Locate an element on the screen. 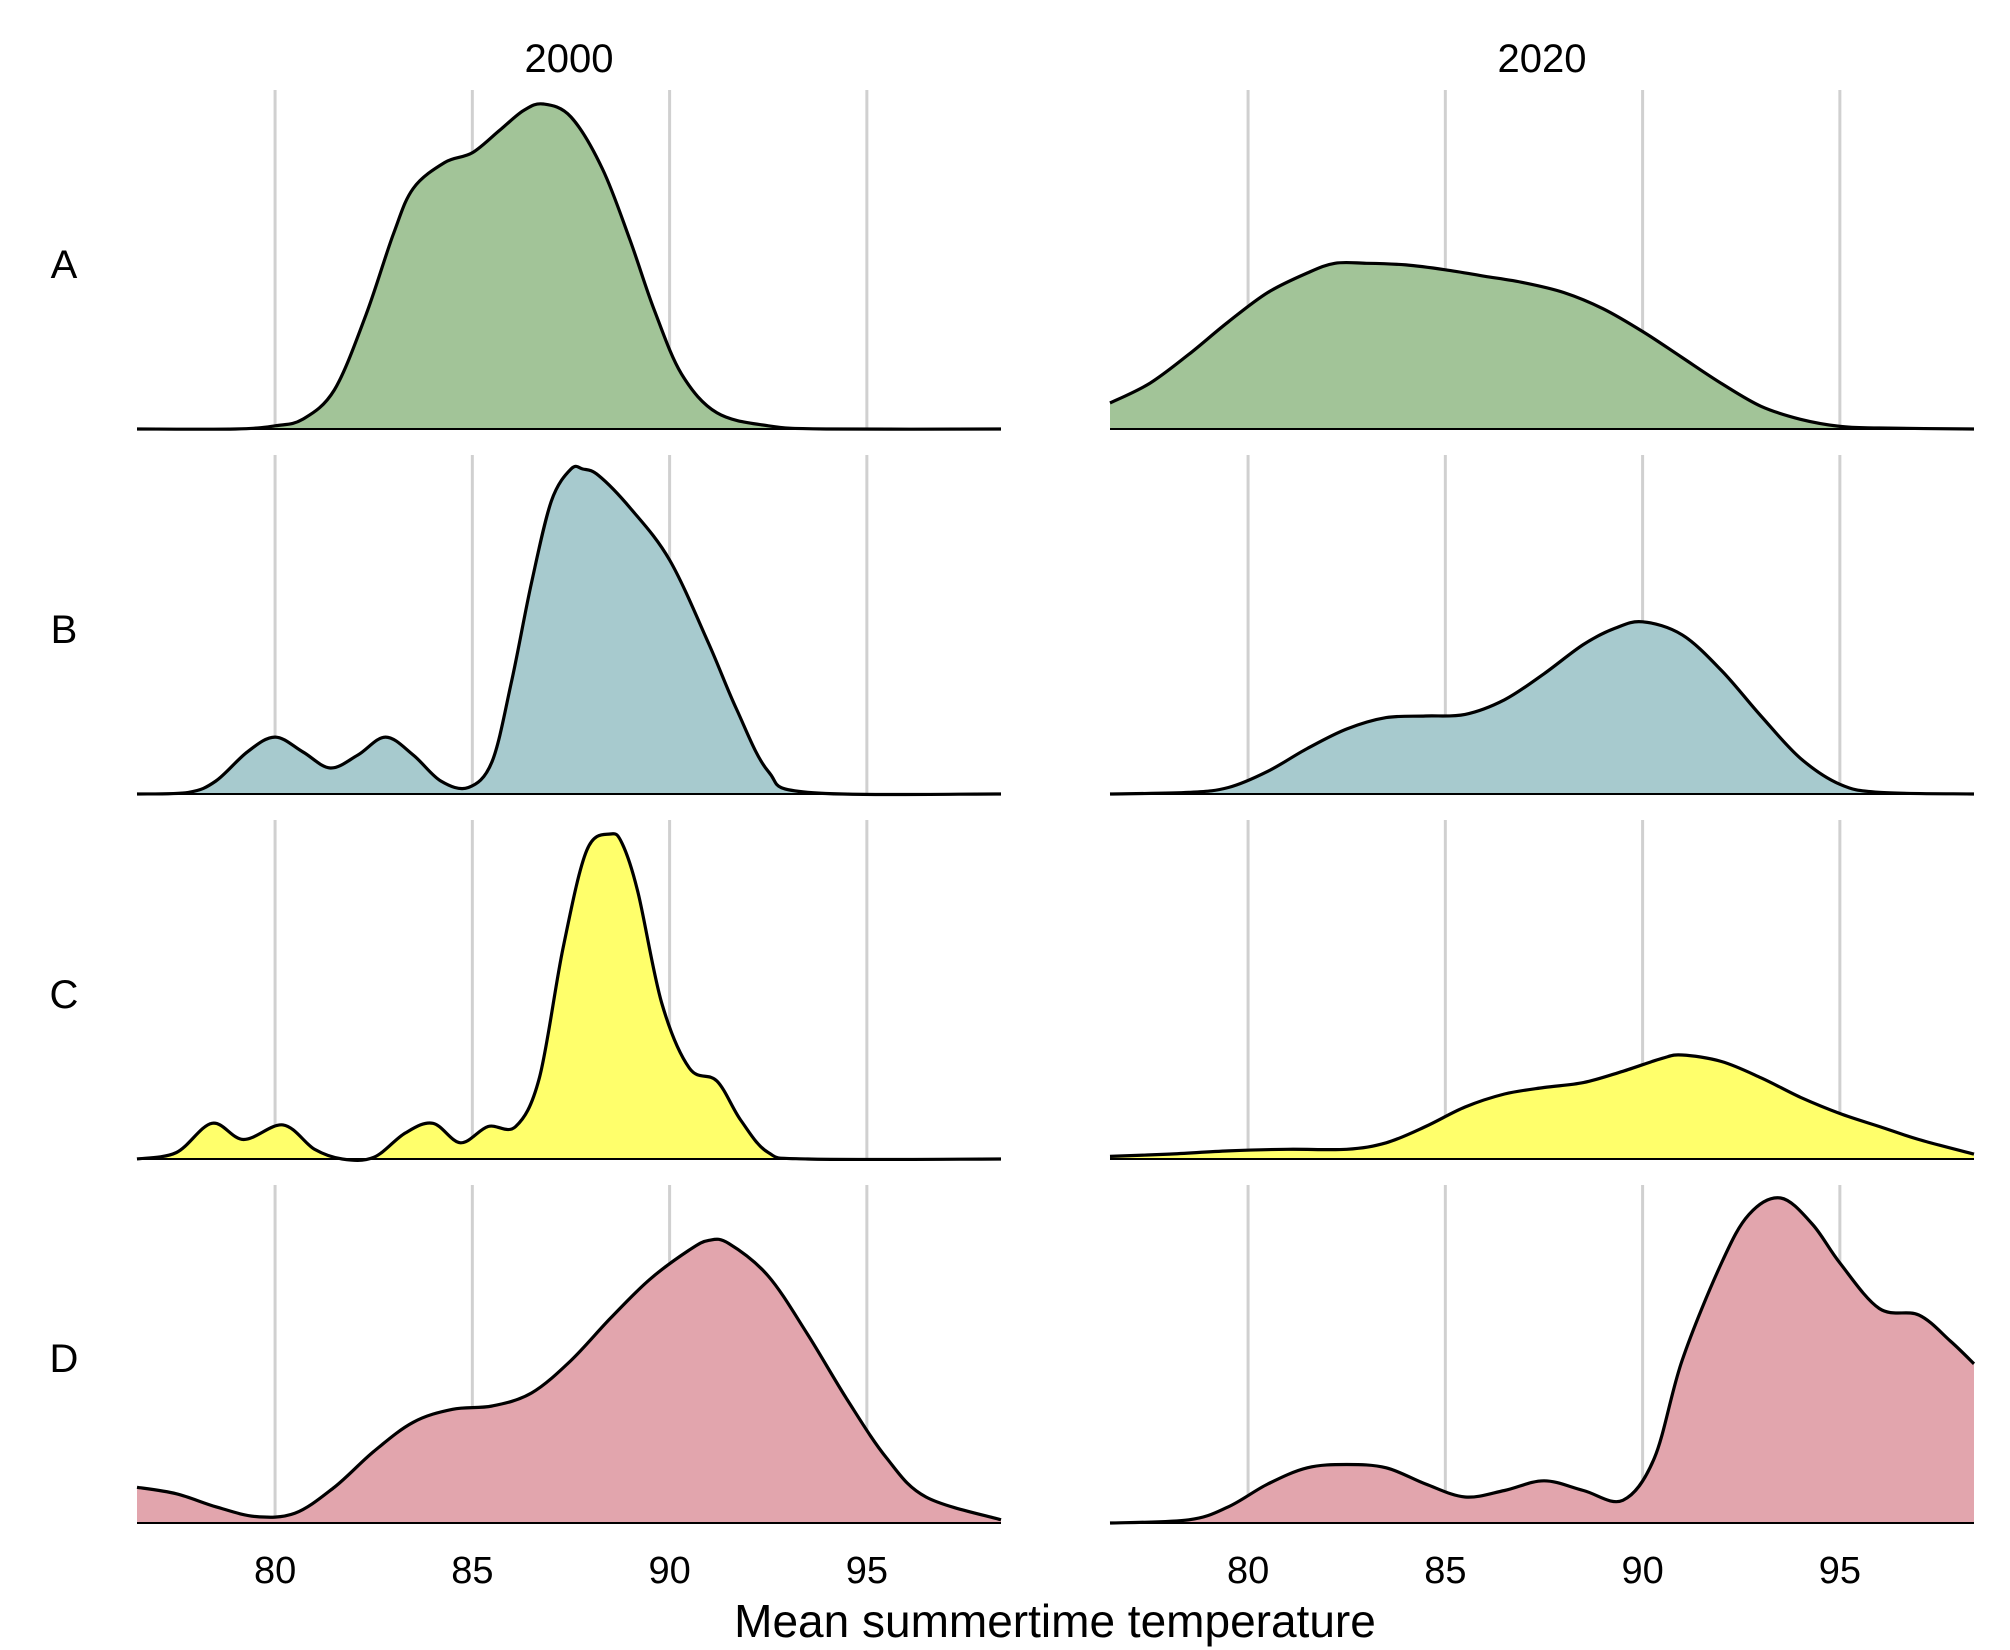 This screenshot has width=2010, height=1650. density-area-D-2000 is located at coordinates (569, 1381).